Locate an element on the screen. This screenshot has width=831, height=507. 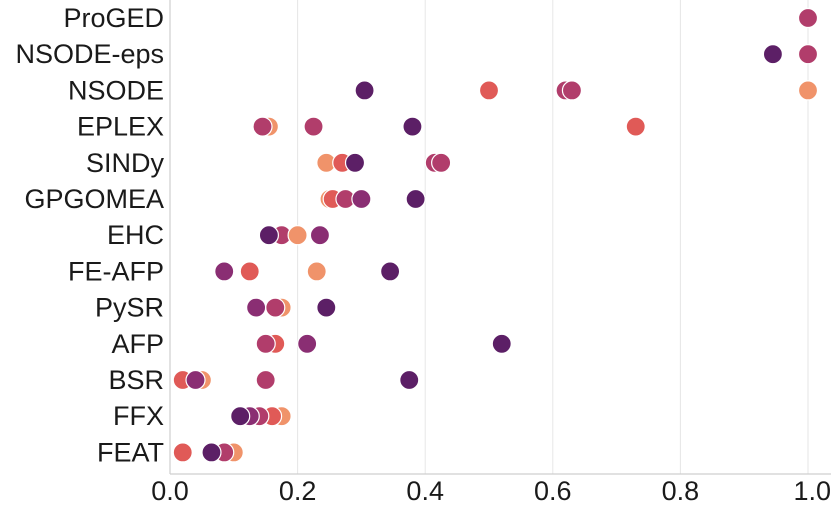
x-tick-labels: 0.0 0.2 0.4 0.6 0.8 1.0 is located at coordinates (491, 491).